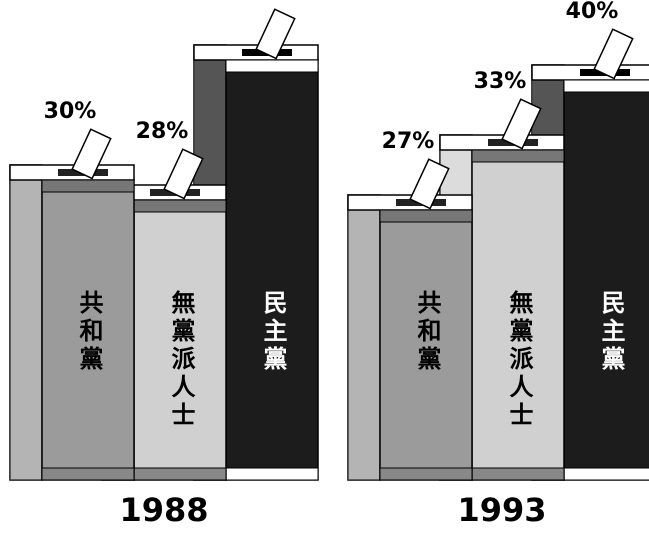 The height and width of the screenshot is (533, 649). I want to click on value-label: 33%, so click(500, 81).